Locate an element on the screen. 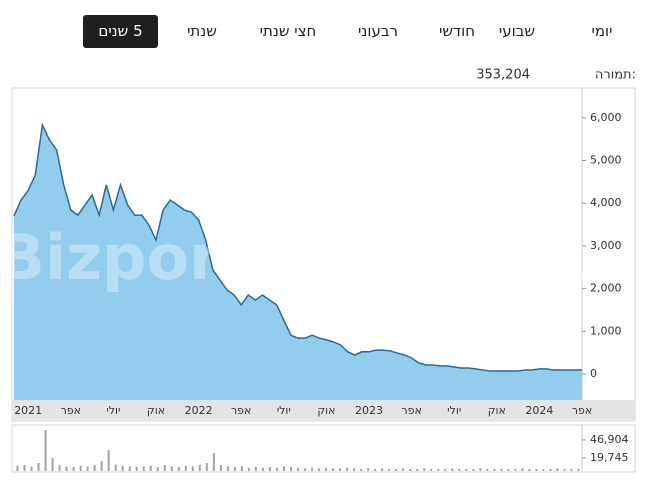 The image size is (660, 487). watermark: Bizportal is located at coordinates (495, 257).